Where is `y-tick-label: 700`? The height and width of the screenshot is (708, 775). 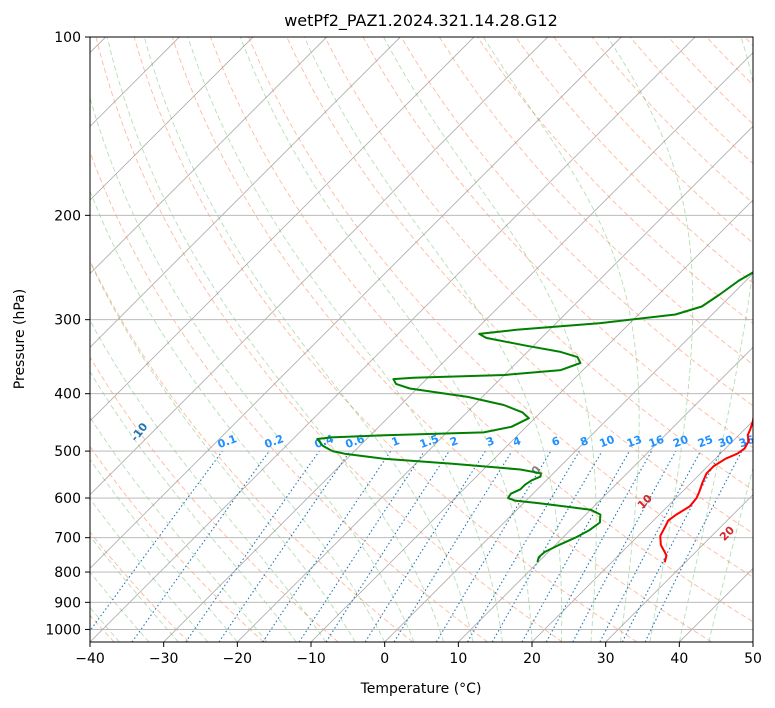 y-tick-label: 700 is located at coordinates (67, 539).